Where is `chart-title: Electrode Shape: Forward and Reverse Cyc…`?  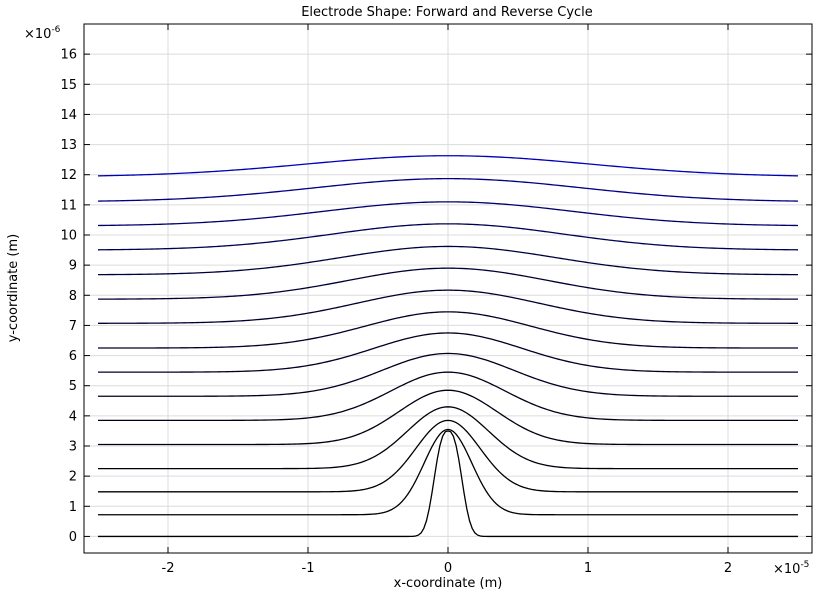 chart-title: Electrode Shape: Forward and Reverse Cyc… is located at coordinates (447, 12).